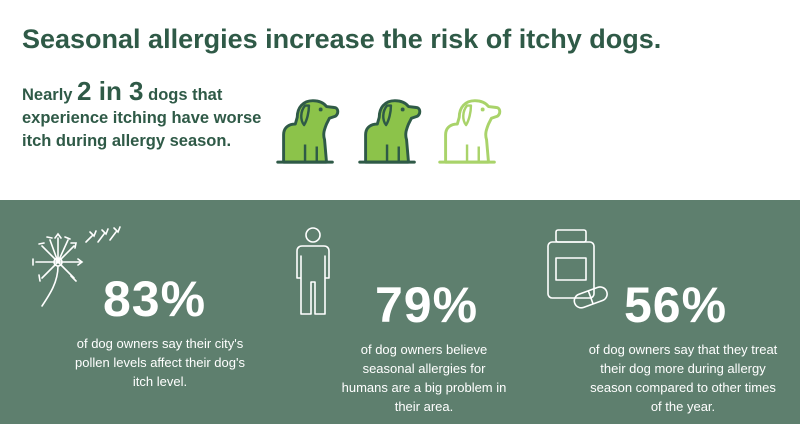 The width and height of the screenshot is (800, 424). Describe the element at coordinates (427, 305) in the screenshot. I see `stat-value: 79%` at that location.